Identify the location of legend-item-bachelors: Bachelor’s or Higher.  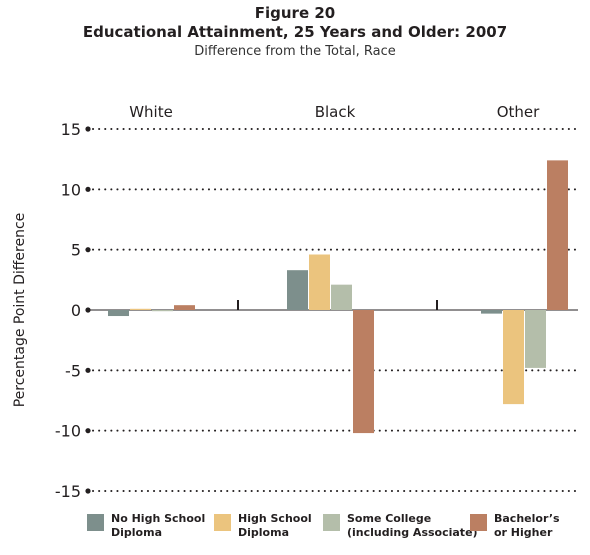
(515, 526).